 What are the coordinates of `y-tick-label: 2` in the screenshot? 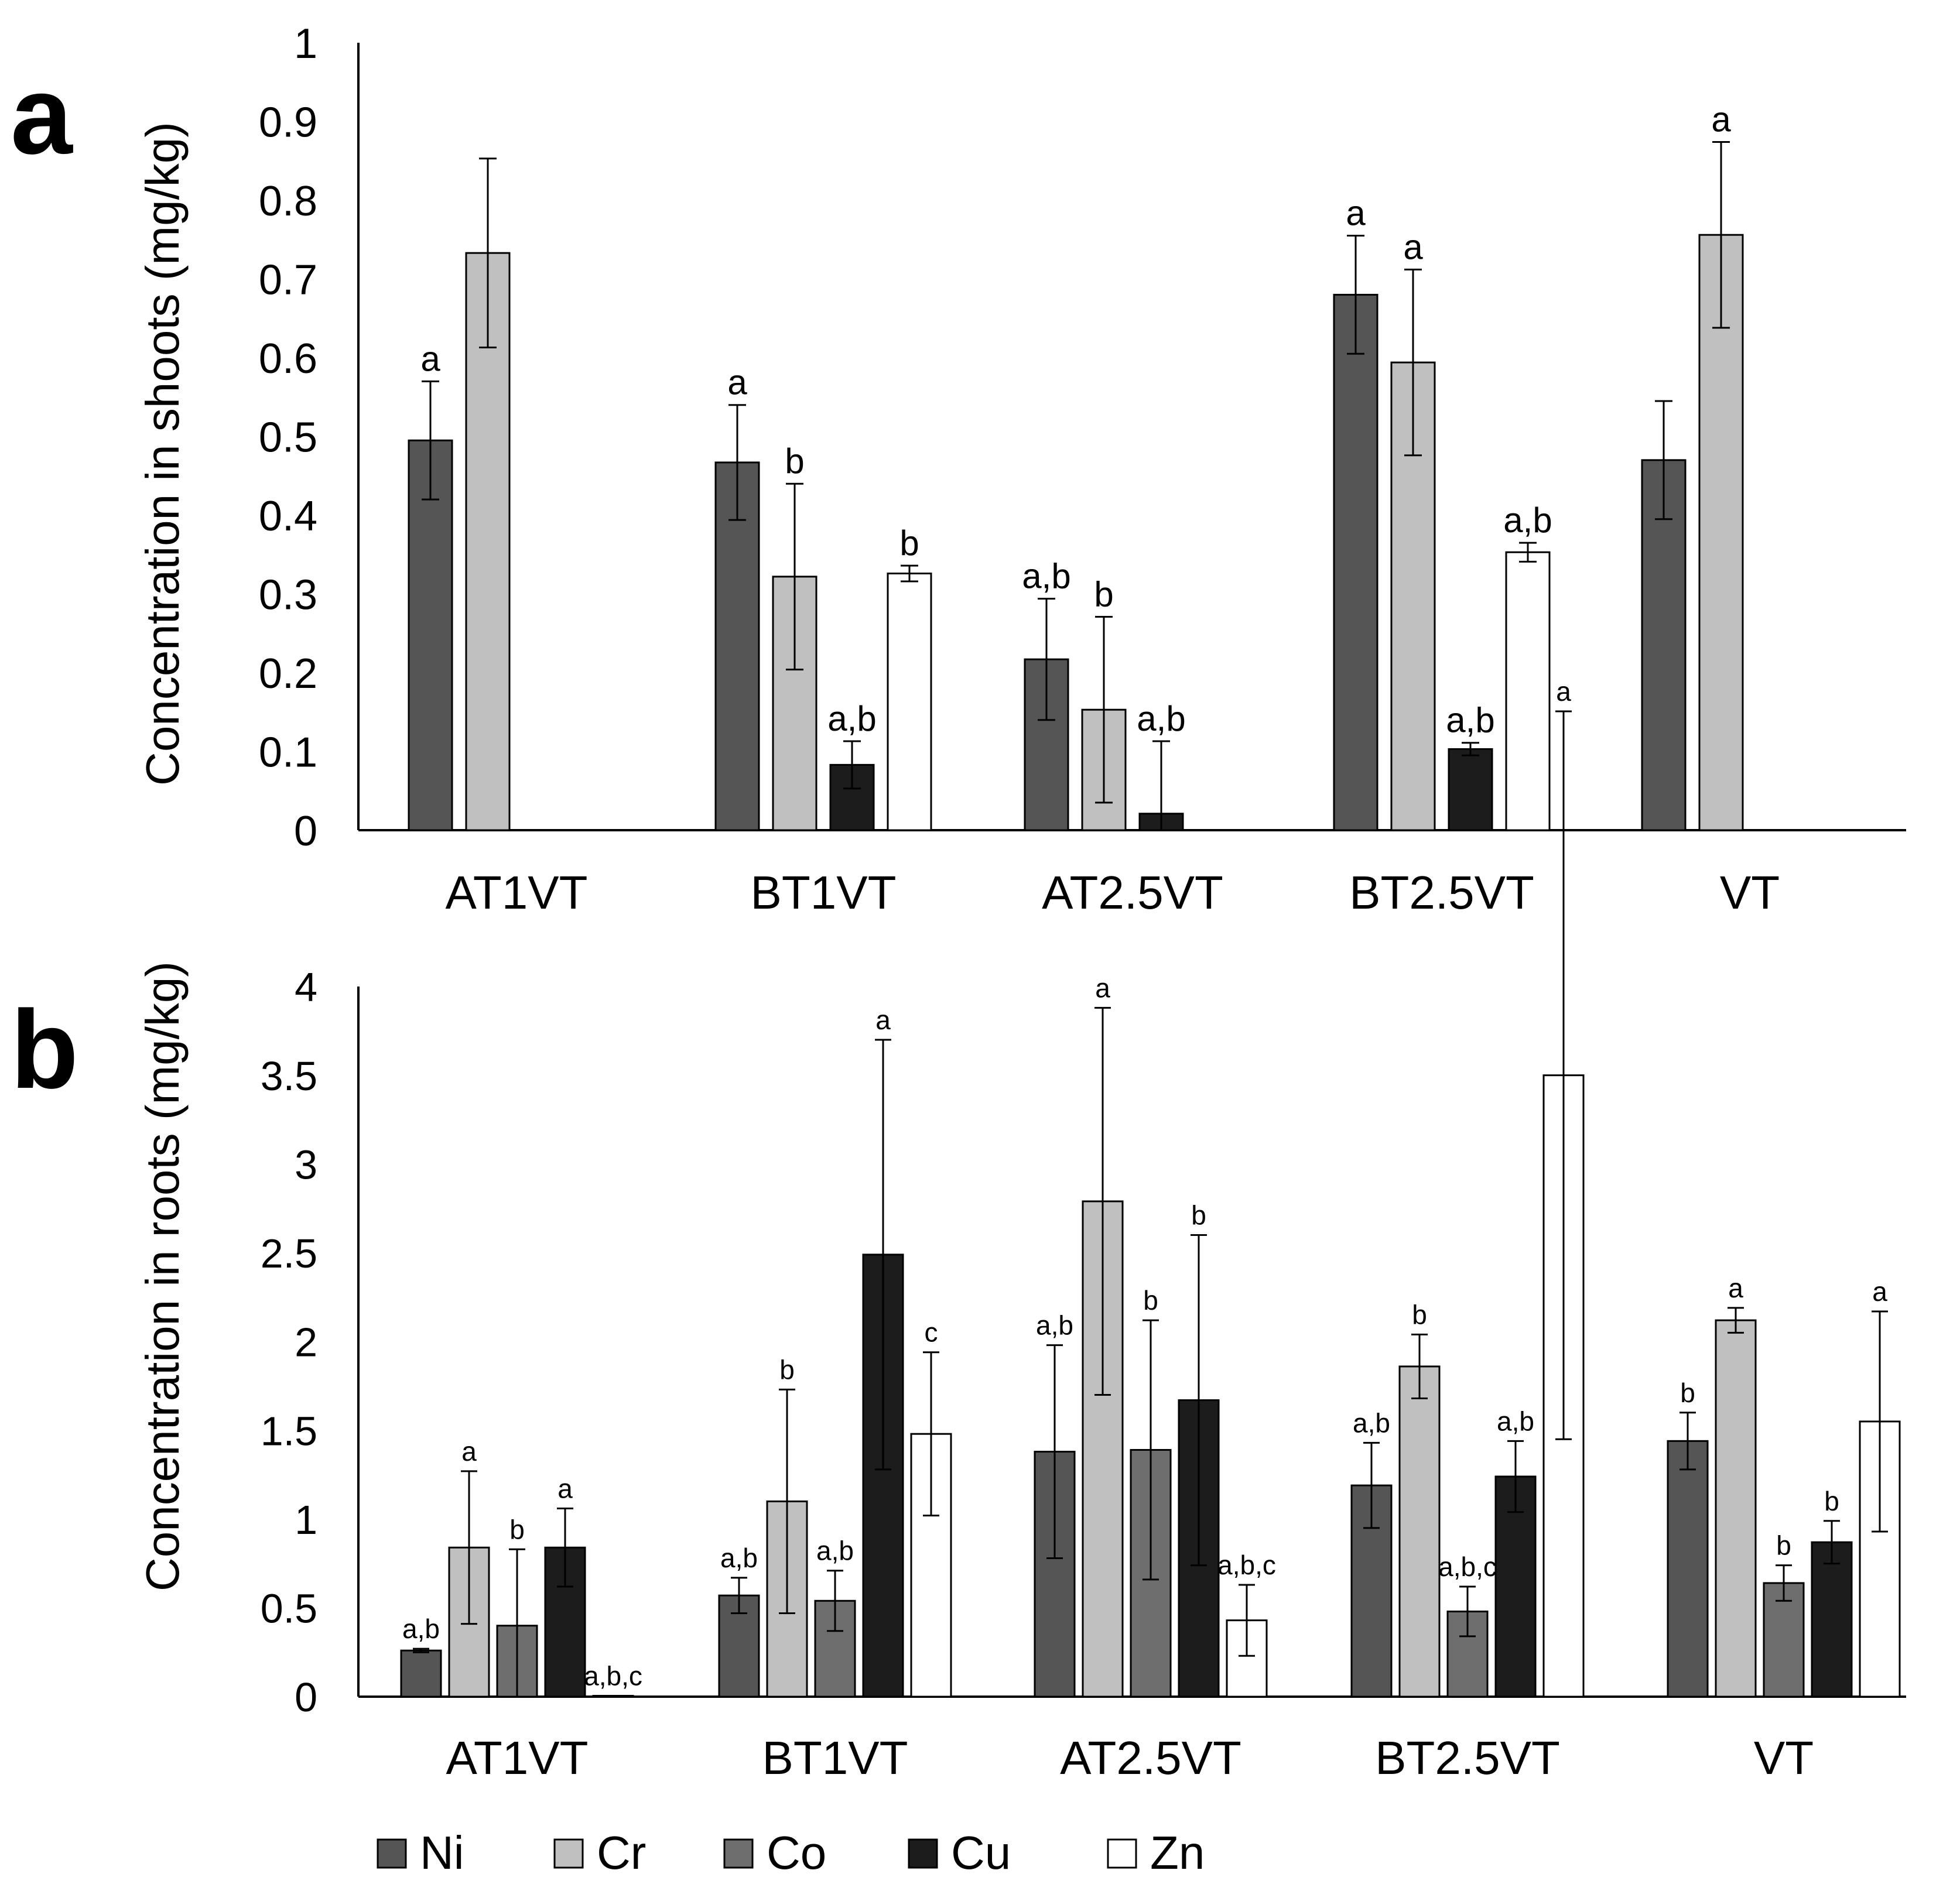 It's located at (306, 1342).